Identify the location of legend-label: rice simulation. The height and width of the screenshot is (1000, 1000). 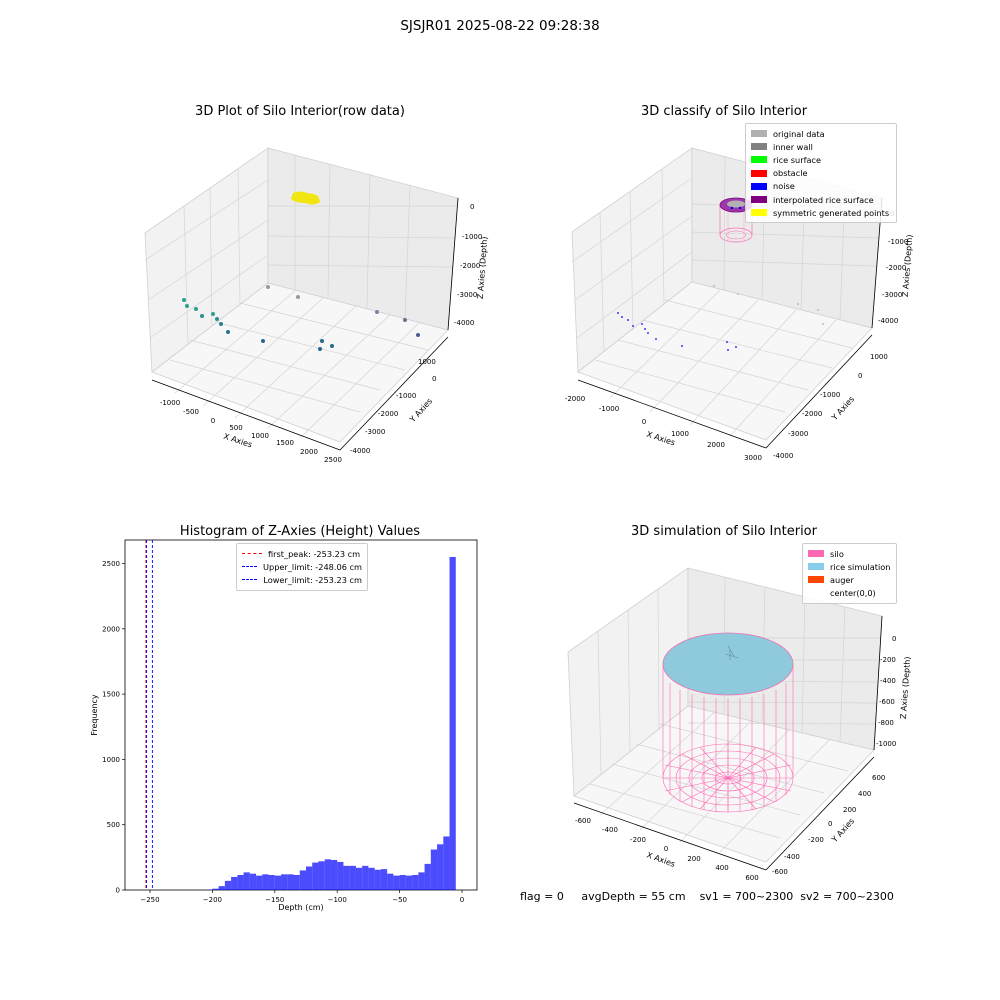
(860, 566).